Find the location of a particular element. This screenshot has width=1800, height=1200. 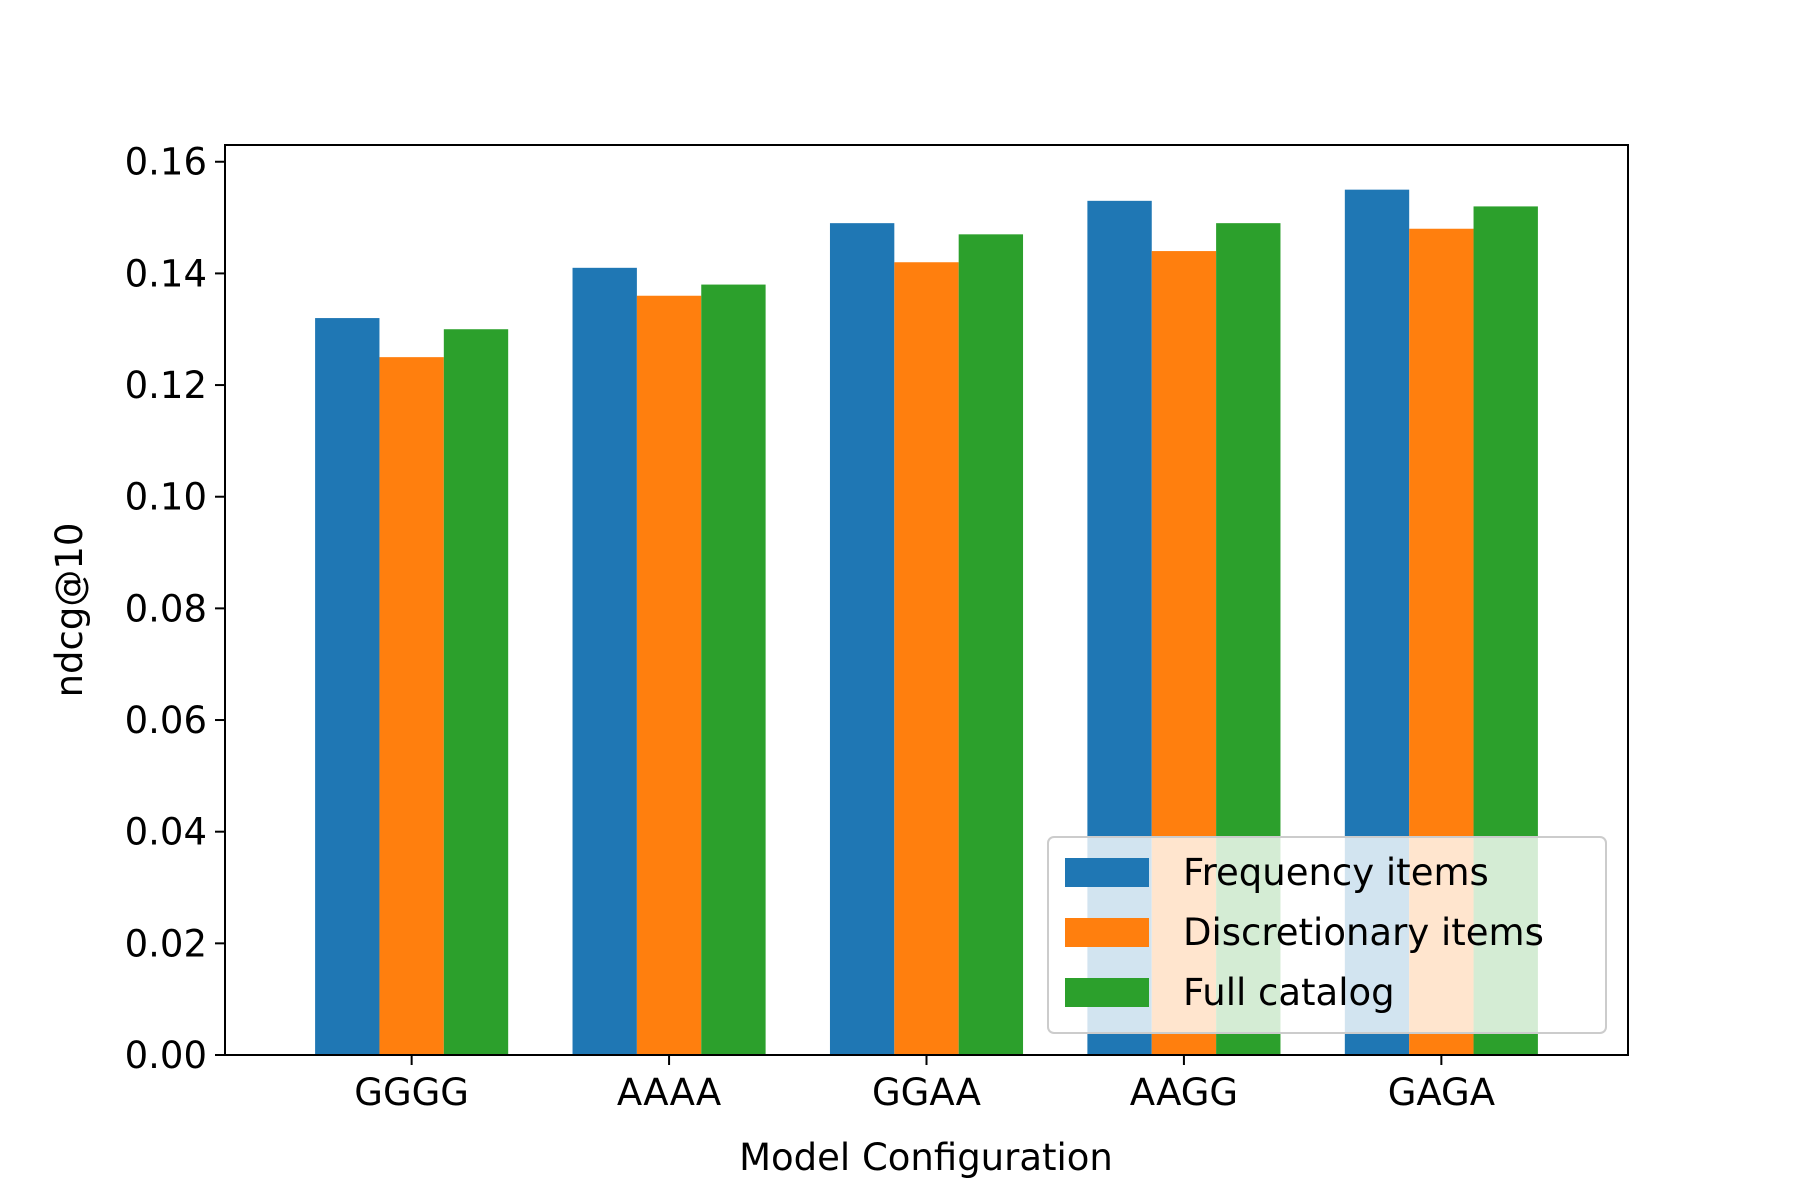

legend-box is located at coordinates (1327, 935).